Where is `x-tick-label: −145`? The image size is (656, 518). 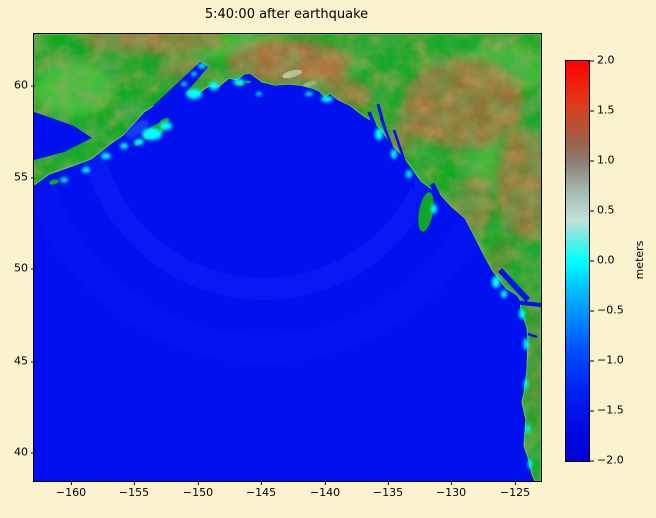
x-tick-label: −145 is located at coordinates (261, 490).